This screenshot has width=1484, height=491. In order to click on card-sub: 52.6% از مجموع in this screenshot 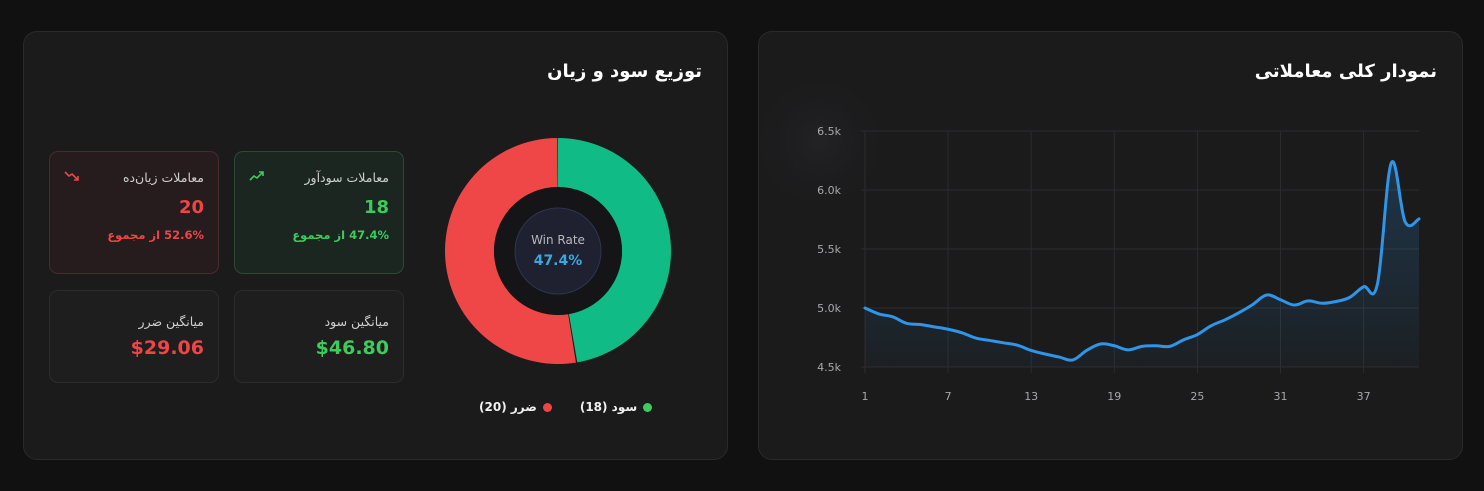, I will do `click(155, 235)`.